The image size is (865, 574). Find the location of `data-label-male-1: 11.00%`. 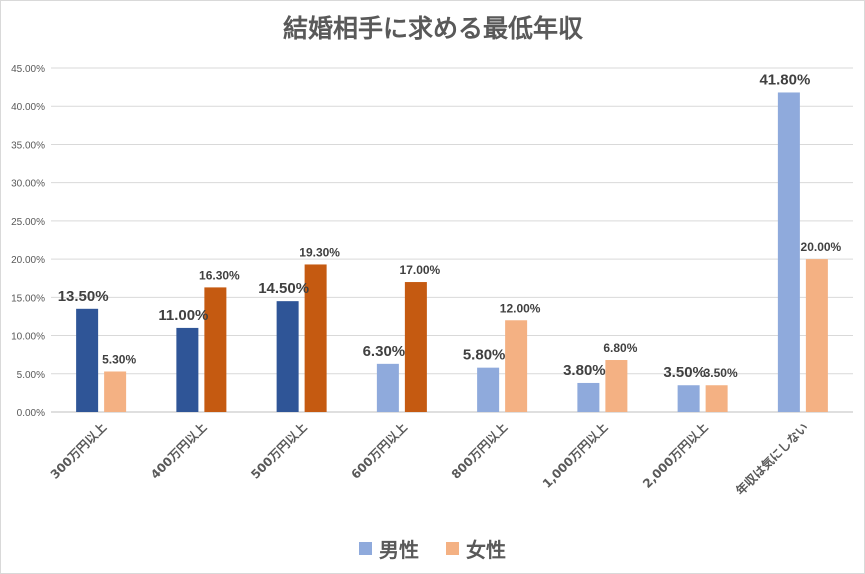

data-label-male-1: 11.00% is located at coordinates (183, 315).